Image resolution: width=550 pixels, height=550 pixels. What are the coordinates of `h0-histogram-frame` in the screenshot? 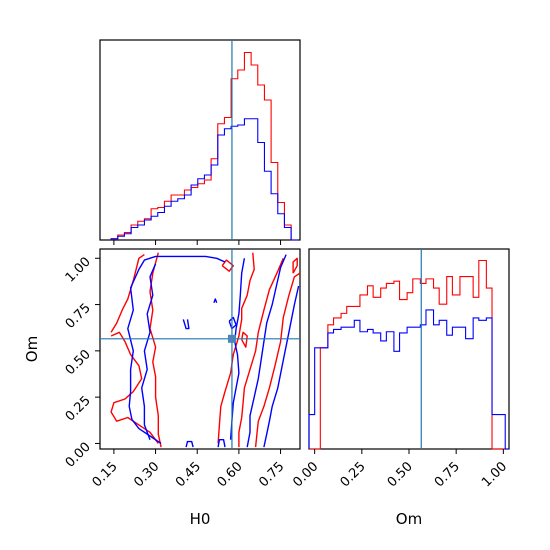 It's located at (200, 140).